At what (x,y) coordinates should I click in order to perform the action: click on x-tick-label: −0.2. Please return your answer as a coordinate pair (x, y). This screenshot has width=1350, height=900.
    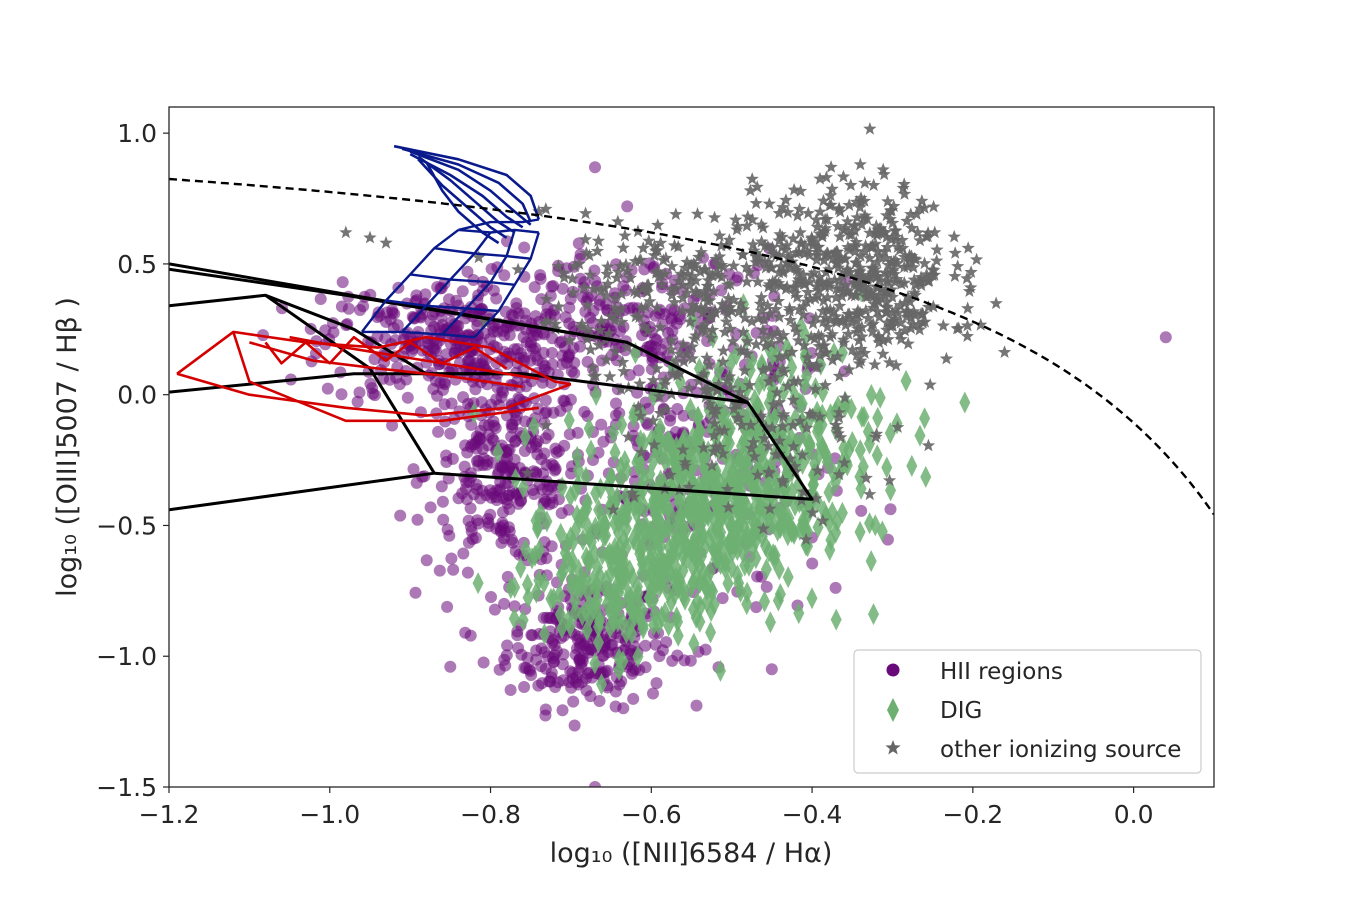
    Looking at the image, I should click on (972, 814).